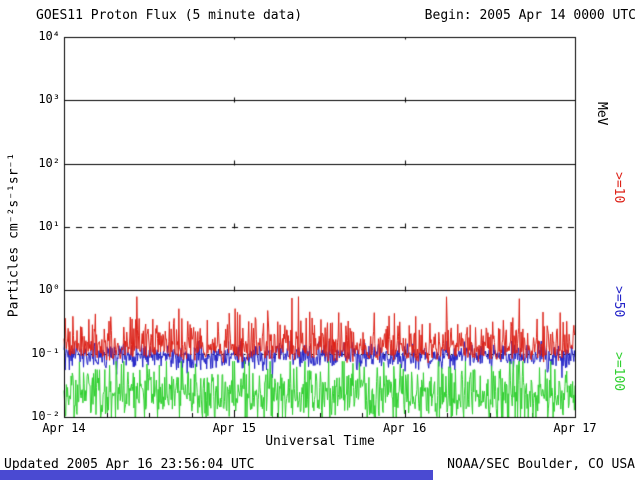 The image size is (640, 480). I want to click on credit-label: NOAA/SEC Boulder, CO USA, so click(541, 464).